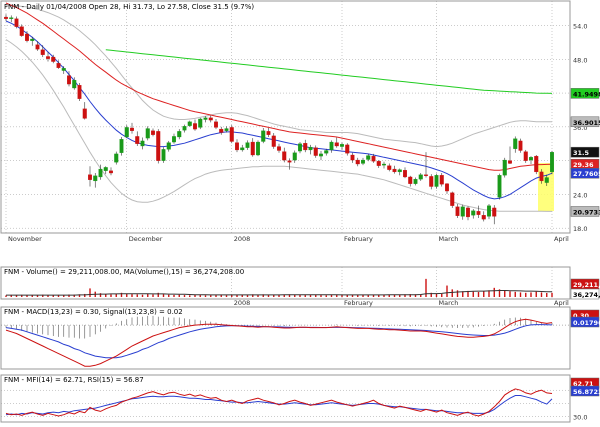 This screenshot has height=427, width=600. I want to click on macd-signal-line, so click(279, 341).